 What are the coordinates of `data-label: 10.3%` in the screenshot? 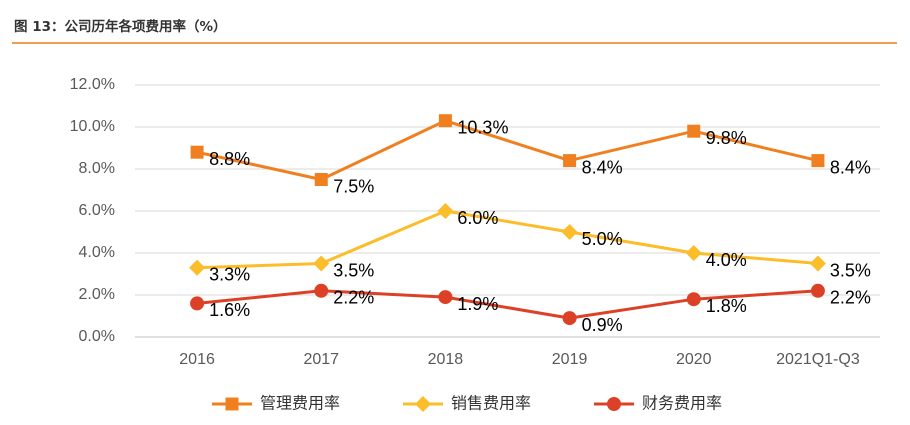 It's located at (482, 127).